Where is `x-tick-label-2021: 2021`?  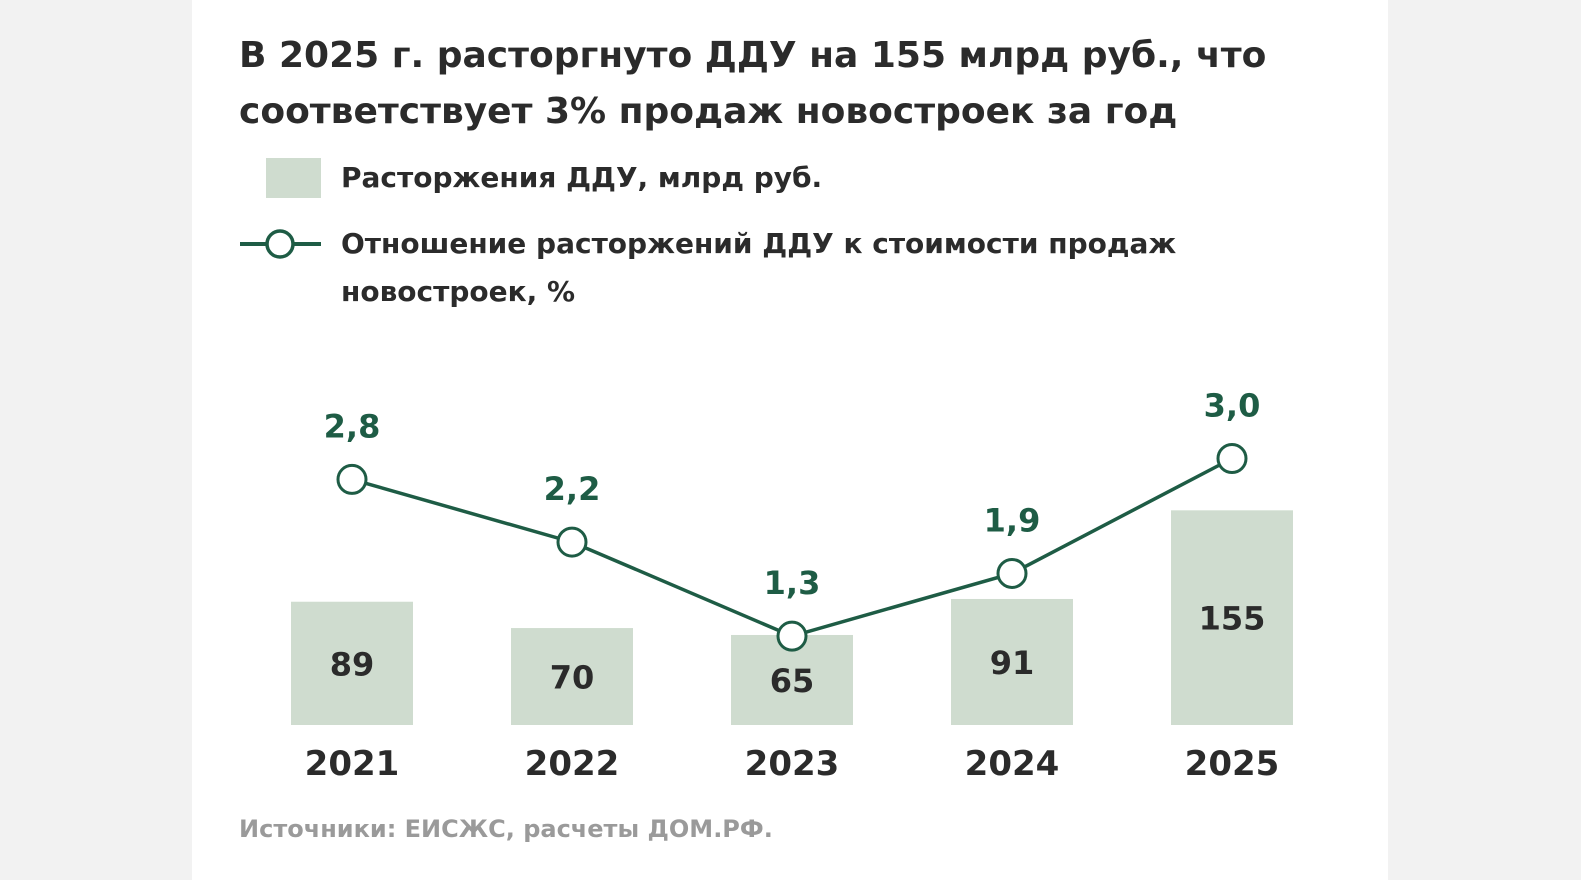 x-tick-label-2021: 2021 is located at coordinates (352, 764).